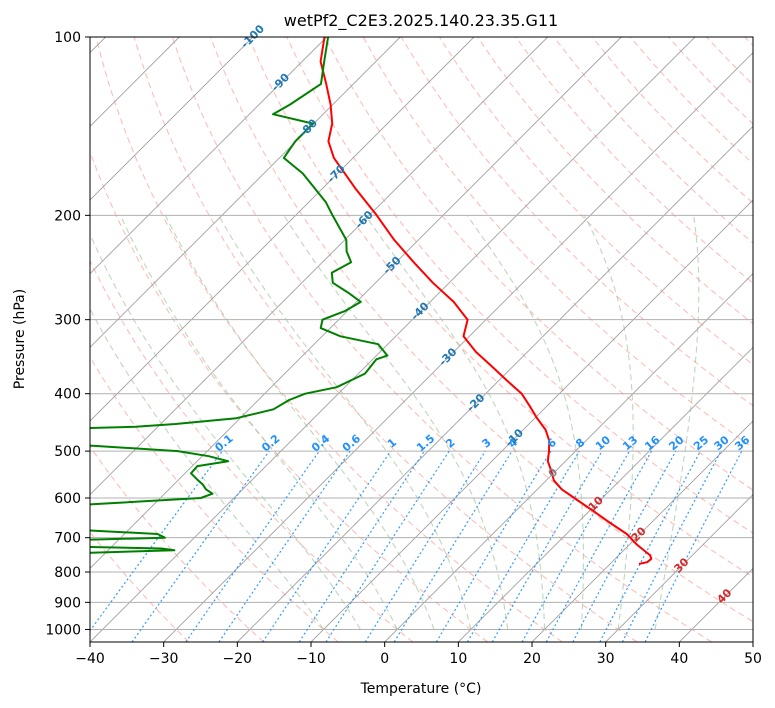  I want to click on x-tick-label: −30, so click(164, 659).